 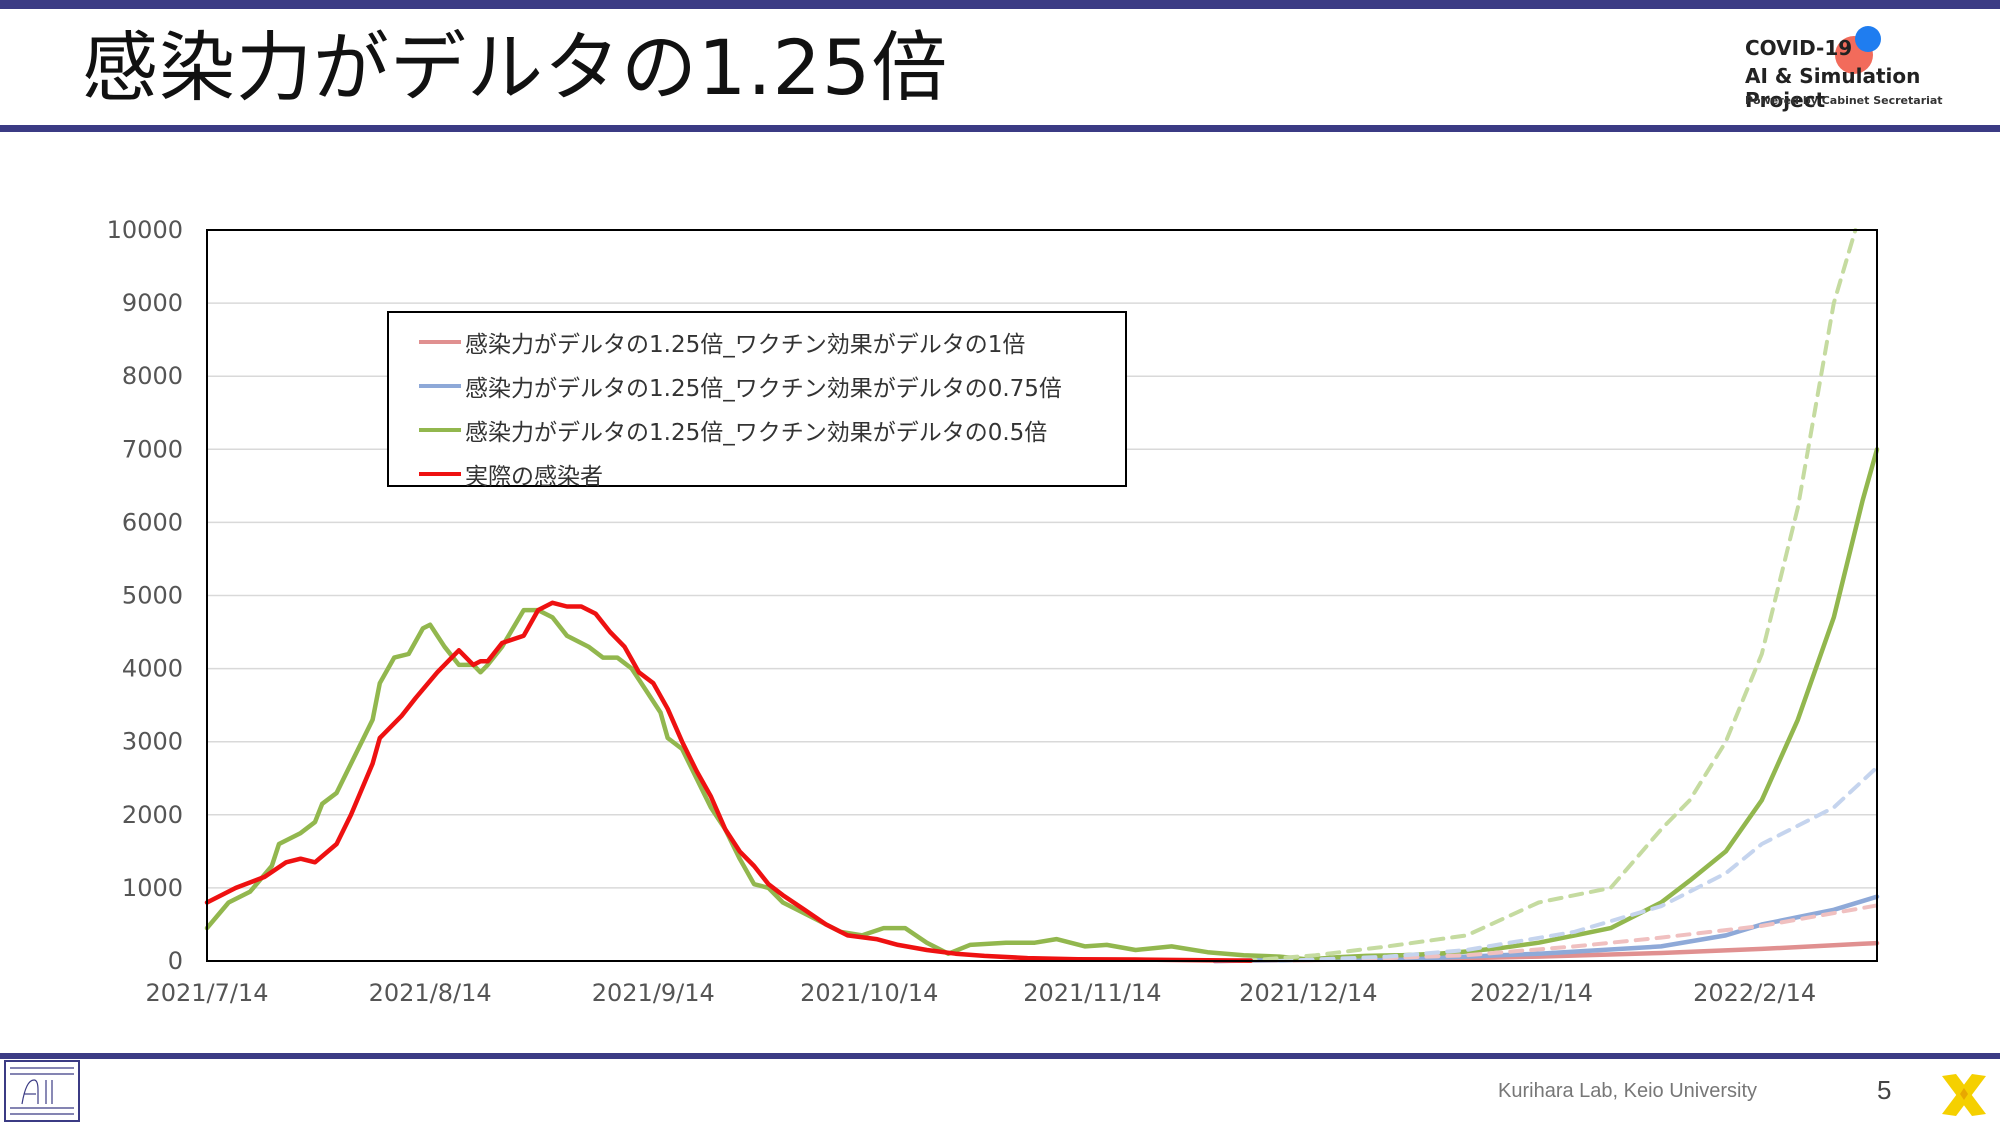 I want to click on title-divider, so click(x=1000, y=128).